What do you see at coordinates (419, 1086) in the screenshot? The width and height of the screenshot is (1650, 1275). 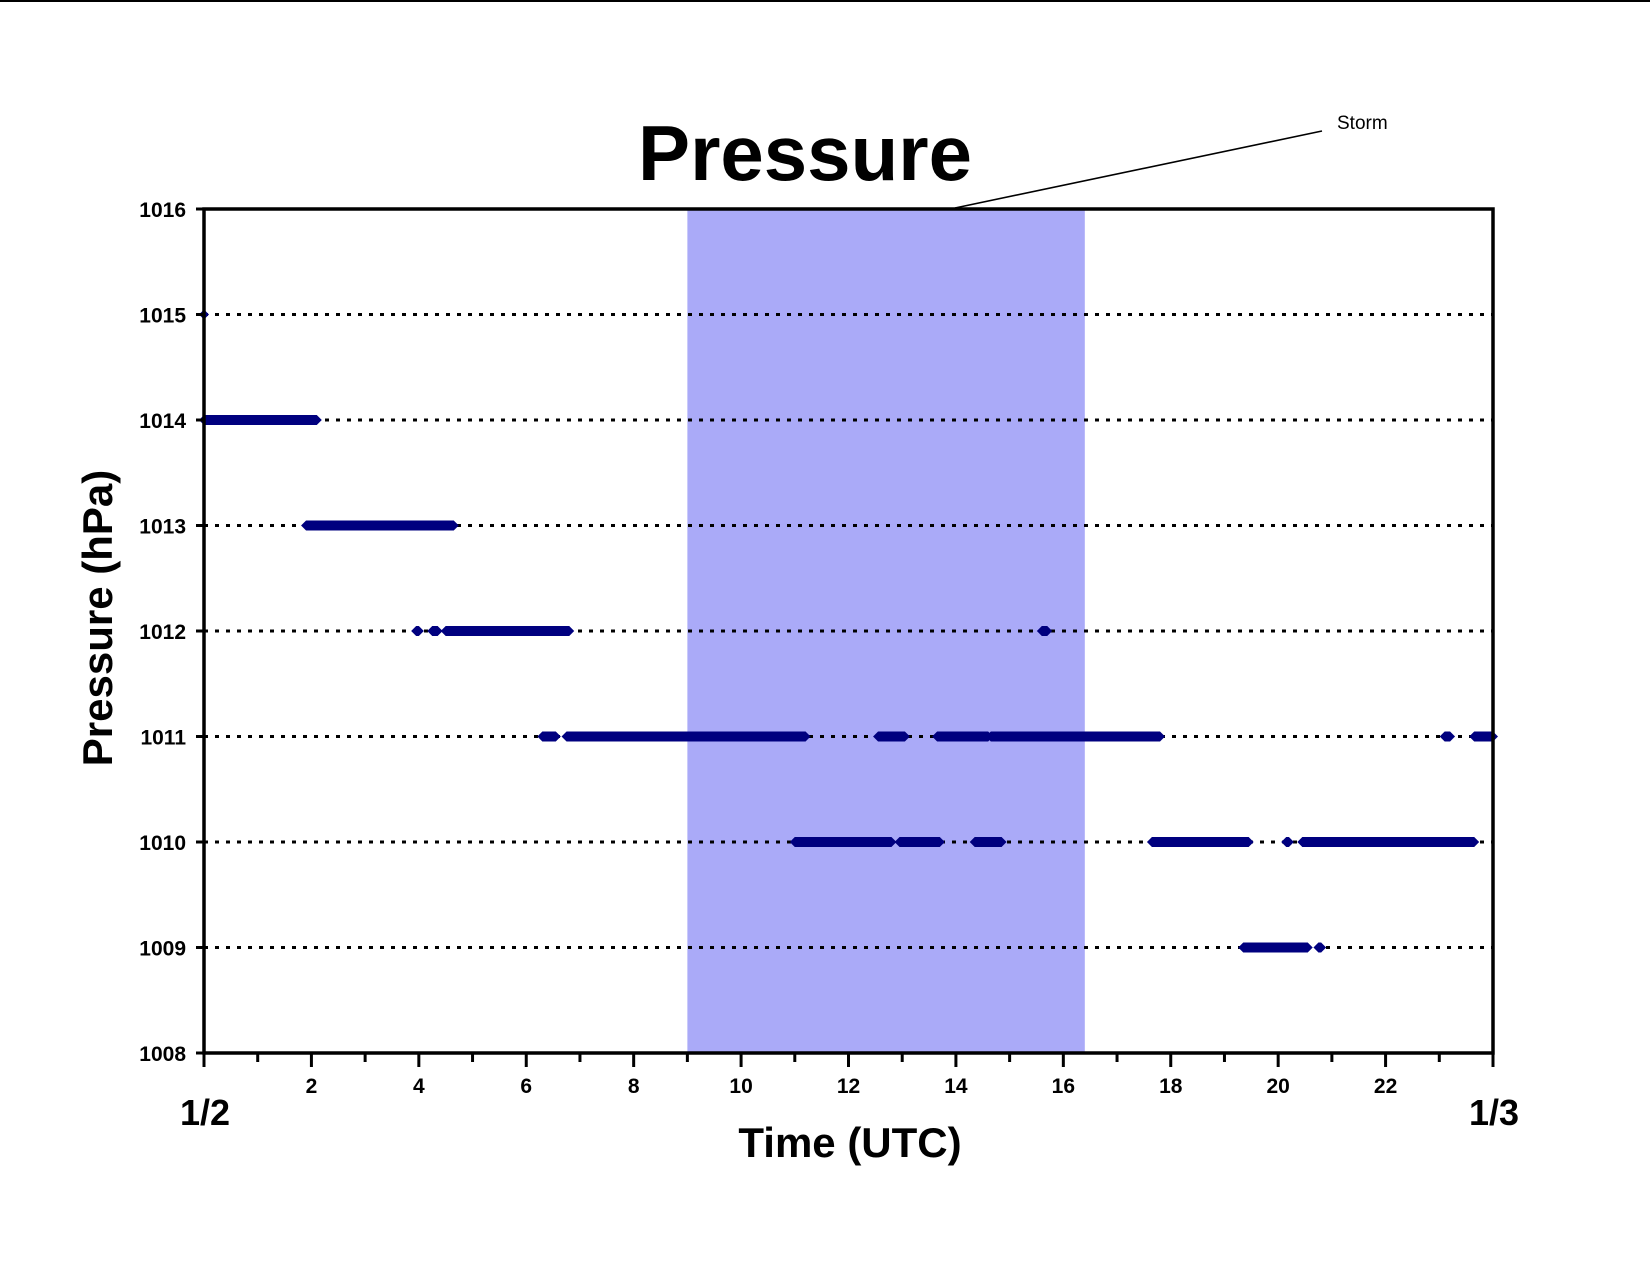 I see `x-tick-label: 4` at bounding box center [419, 1086].